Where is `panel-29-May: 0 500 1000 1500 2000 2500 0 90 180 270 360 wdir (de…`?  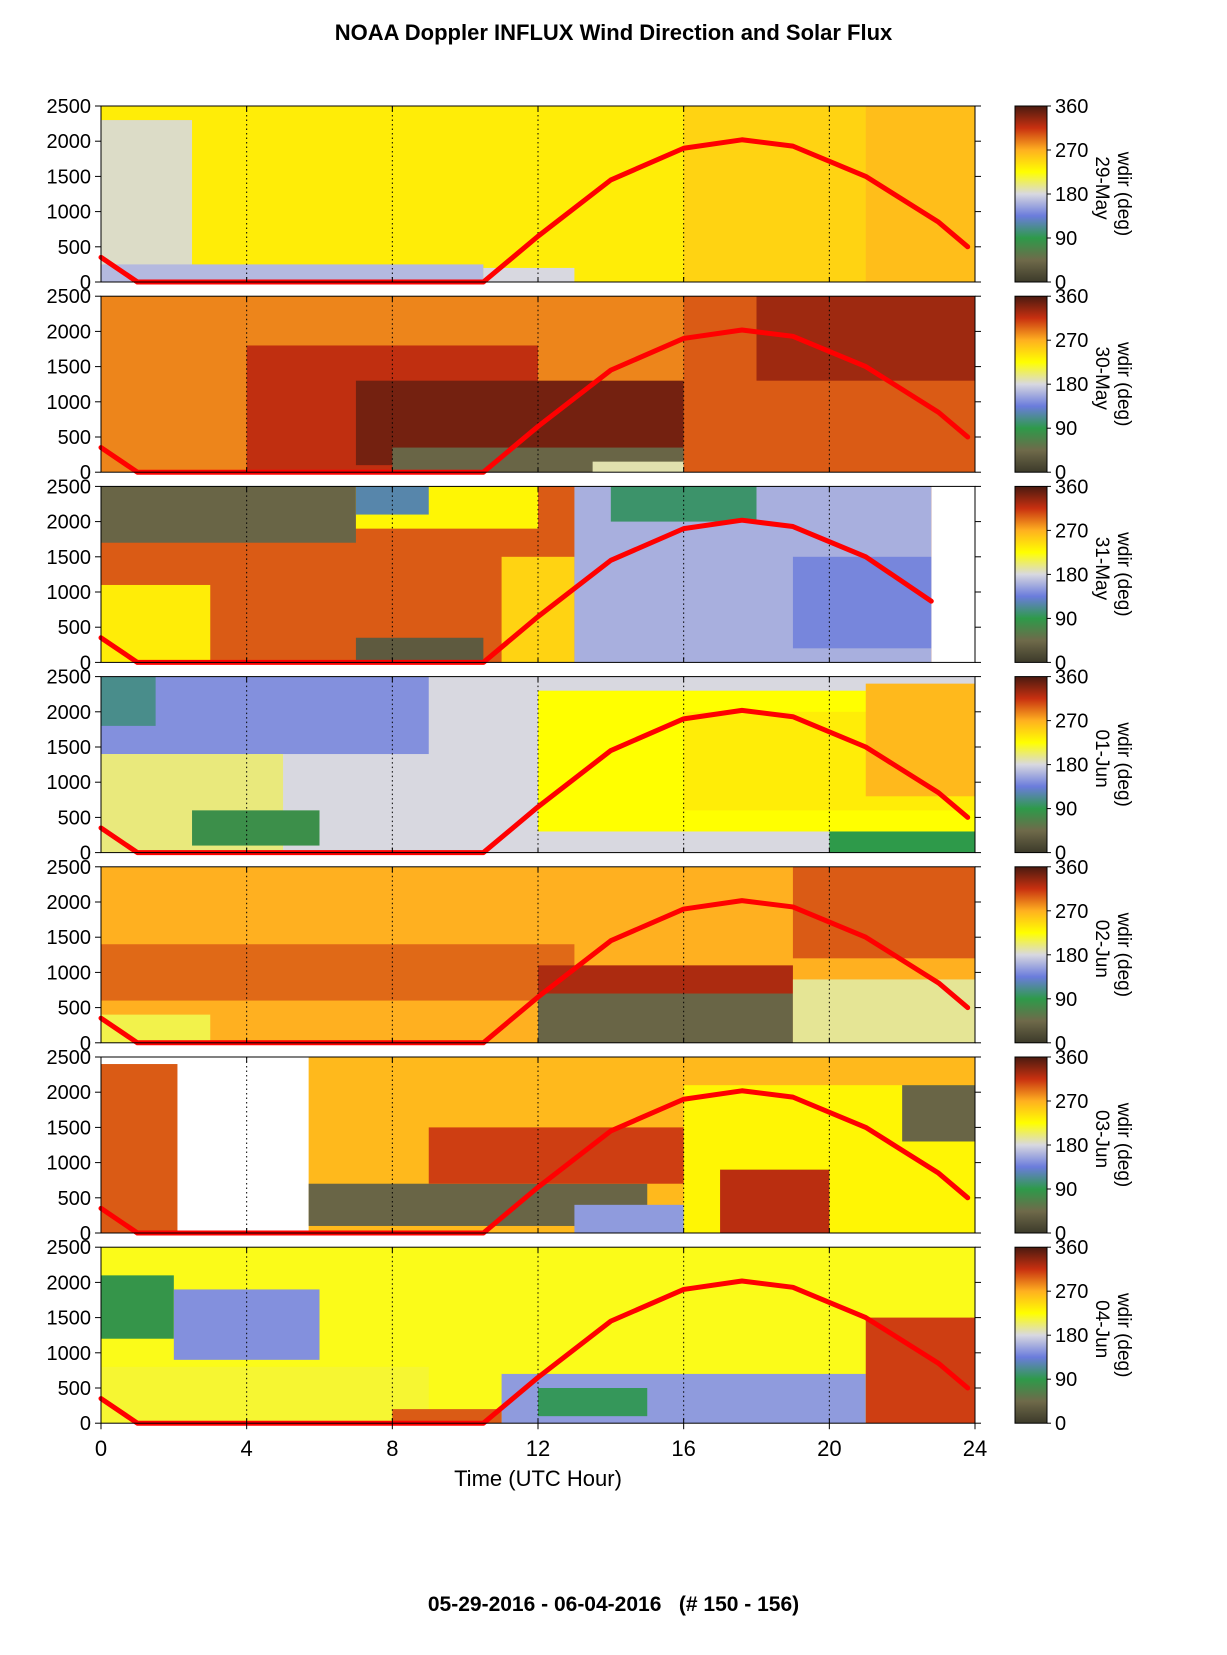 panel-29-May: 0 500 1000 1500 2000 2500 0 90 180 270 360 wdir (de… is located at coordinates (591, 195).